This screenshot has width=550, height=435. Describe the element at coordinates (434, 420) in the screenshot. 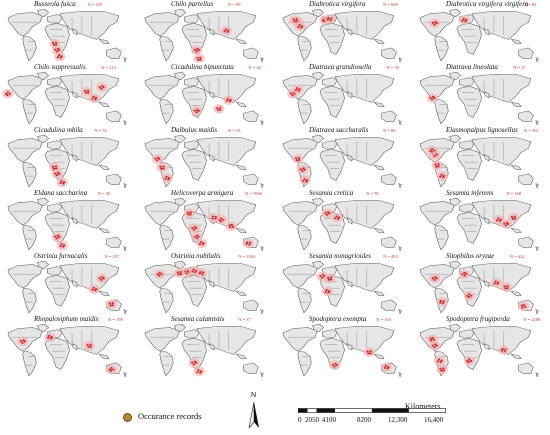

I see `scale-tick-label: 16,400` at that location.